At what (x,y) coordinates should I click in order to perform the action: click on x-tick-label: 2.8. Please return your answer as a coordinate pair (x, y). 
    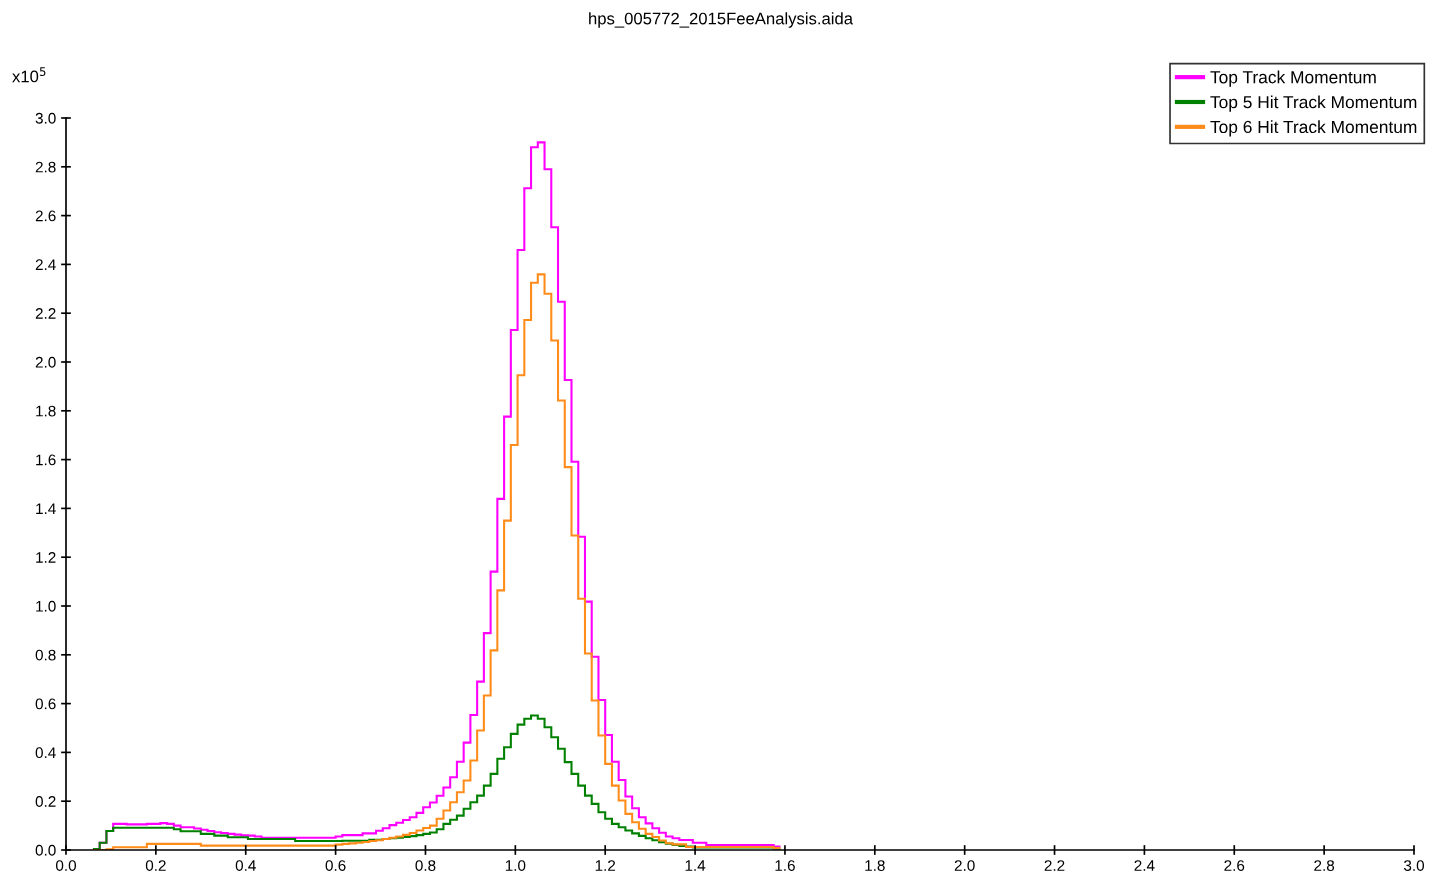
    Looking at the image, I should click on (1324, 865).